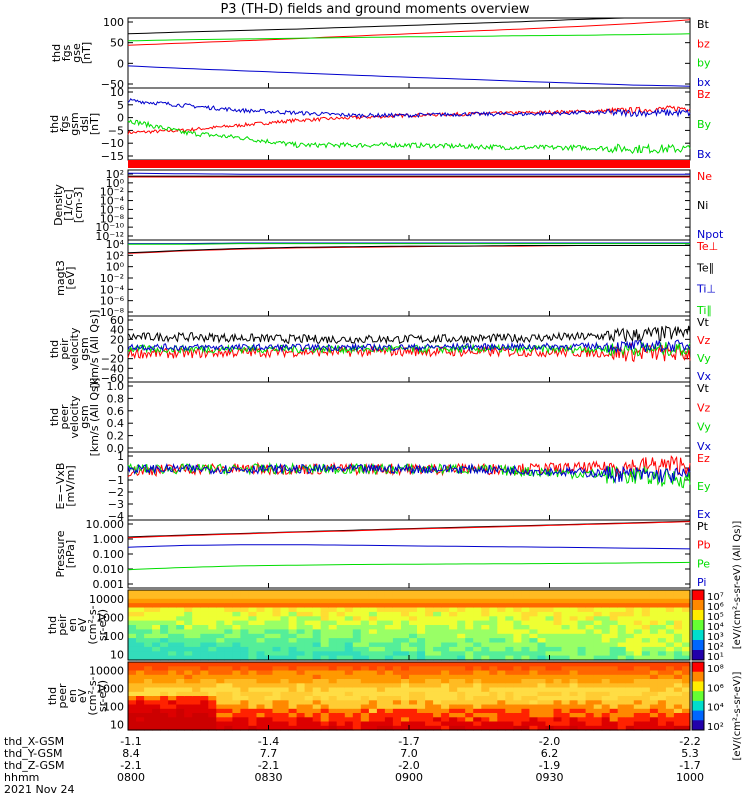  Describe the element at coordinates (70, 554) in the screenshot. I see `pressure-ylabel: [nPa]` at that location.